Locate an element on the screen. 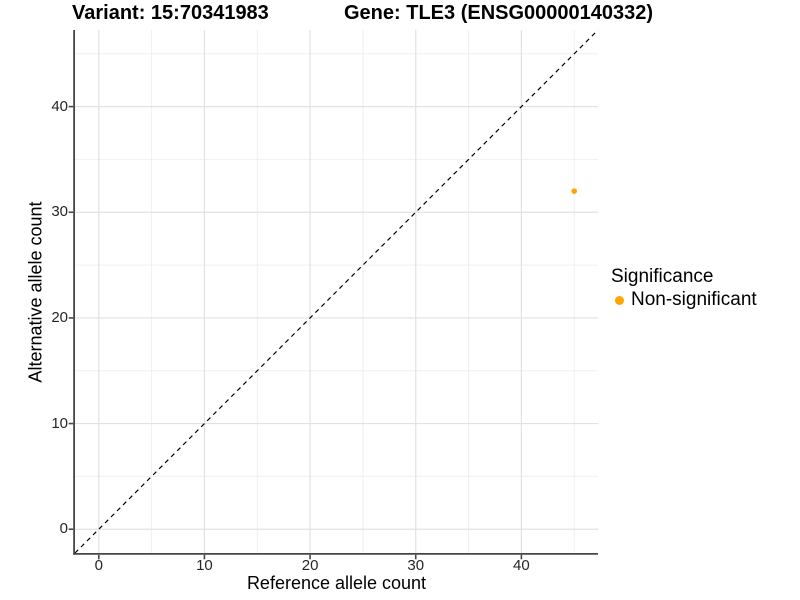 The image size is (800, 600). legend-dot-icon is located at coordinates (619, 300).